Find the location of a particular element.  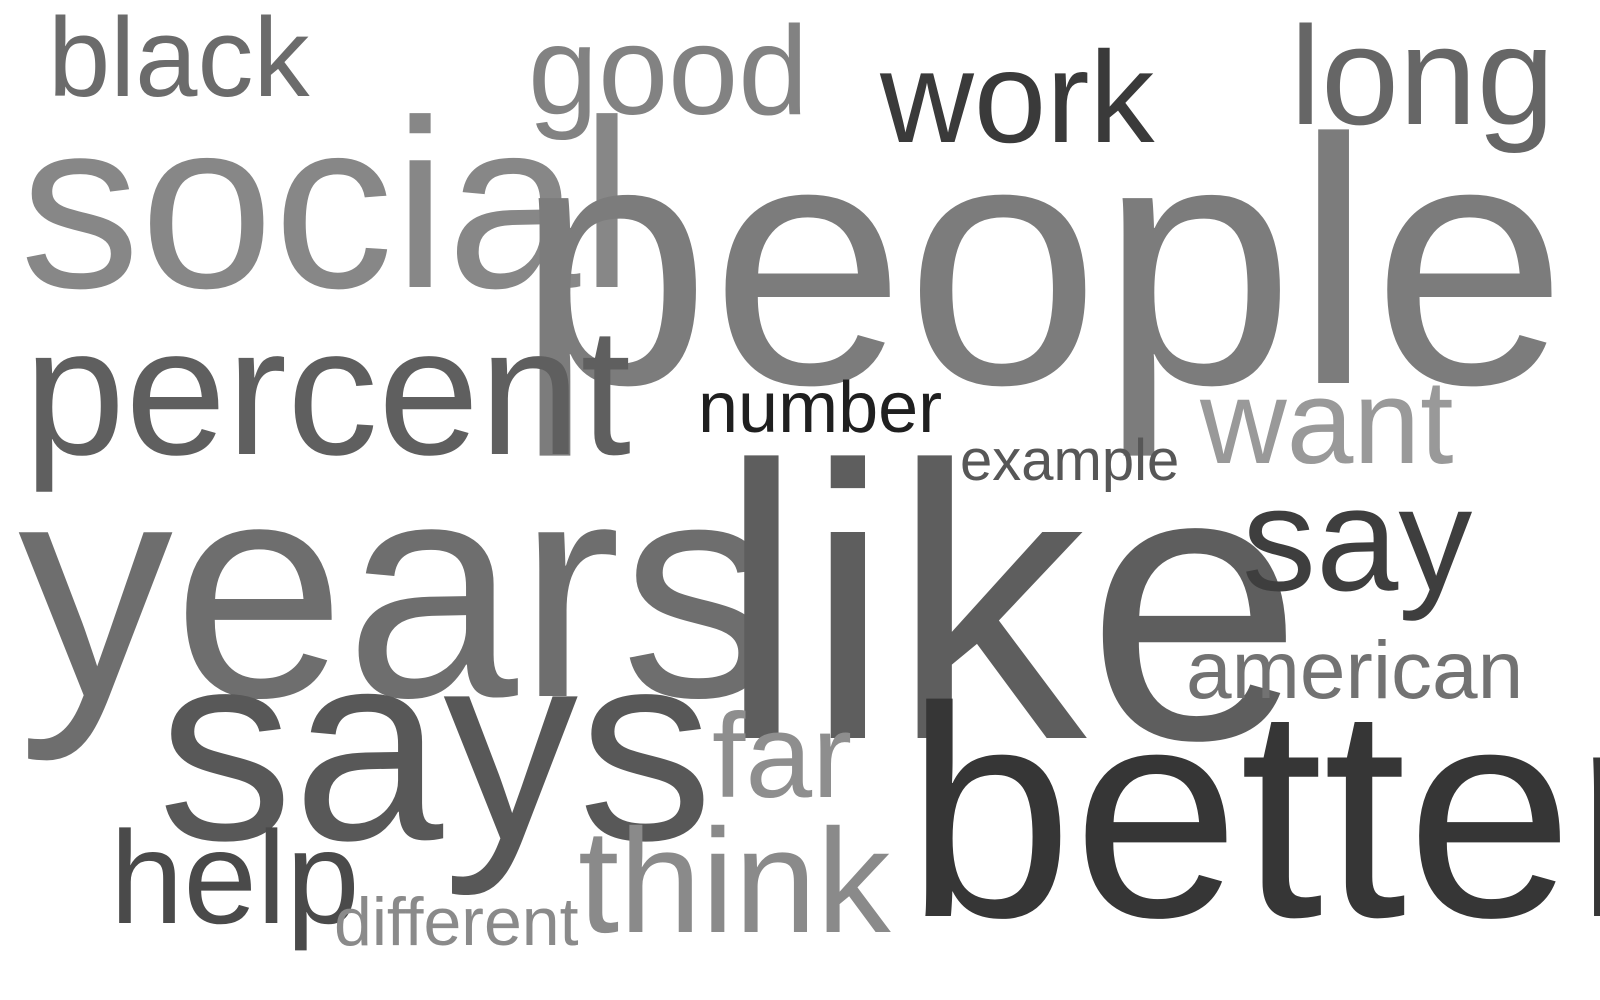

word-number: number is located at coordinates (820, 408).